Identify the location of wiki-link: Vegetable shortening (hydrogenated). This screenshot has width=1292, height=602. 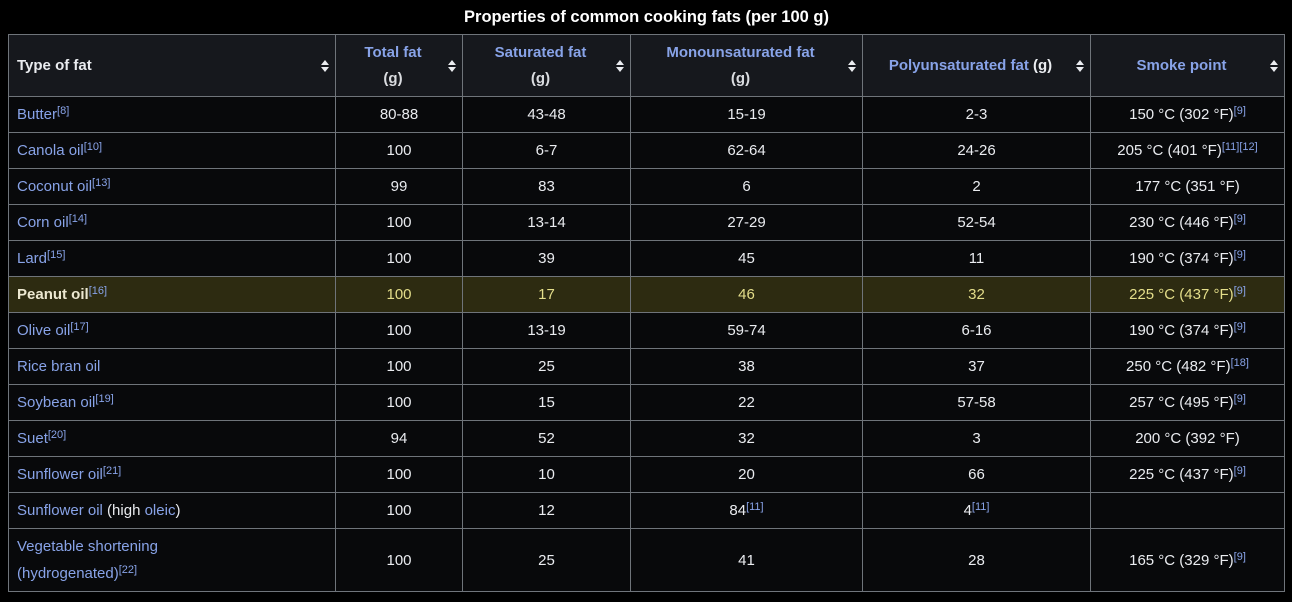
(87, 560).